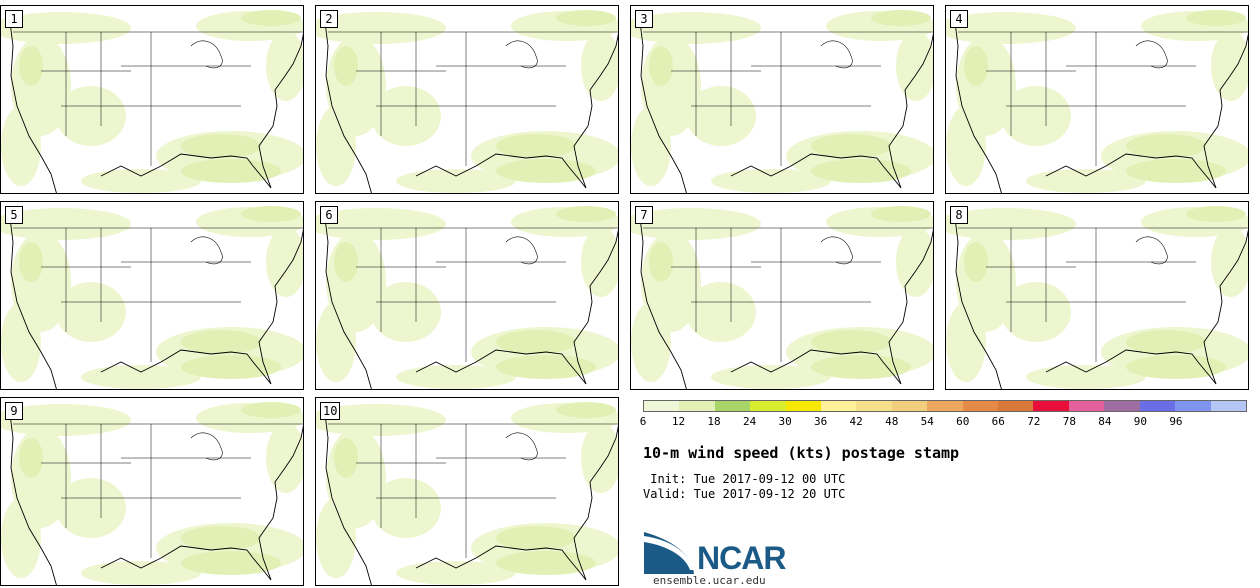 The height and width of the screenshot is (588, 1260). Describe the element at coordinates (959, 215) in the screenshot. I see `member-number: 8` at that location.